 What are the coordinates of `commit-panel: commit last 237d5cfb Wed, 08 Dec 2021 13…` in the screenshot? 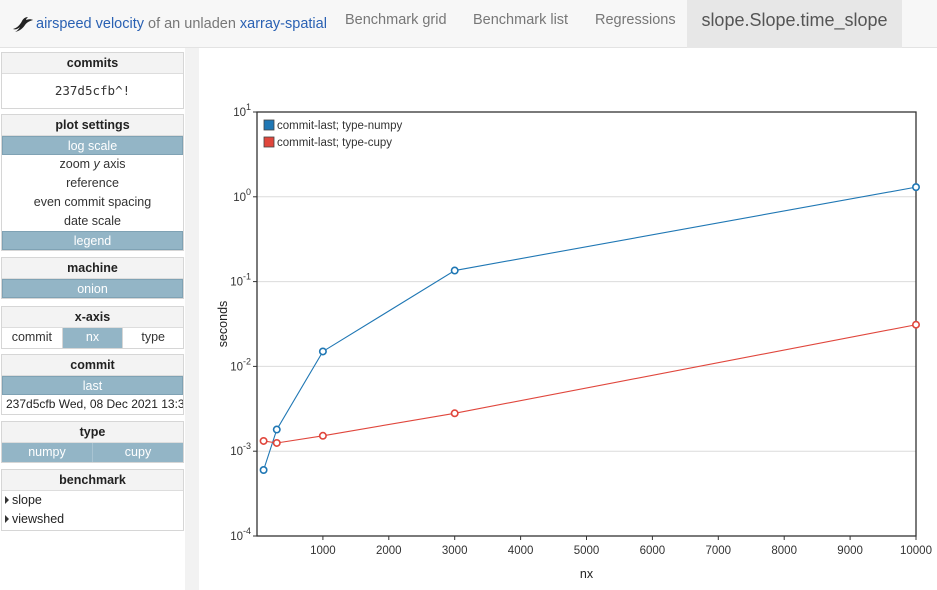 It's located at (92, 384).